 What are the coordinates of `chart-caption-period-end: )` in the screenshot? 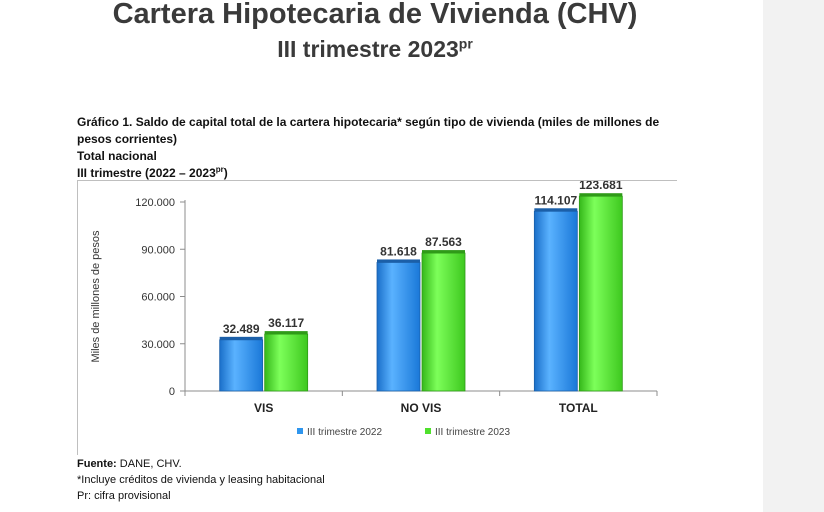 It's located at (225, 173).